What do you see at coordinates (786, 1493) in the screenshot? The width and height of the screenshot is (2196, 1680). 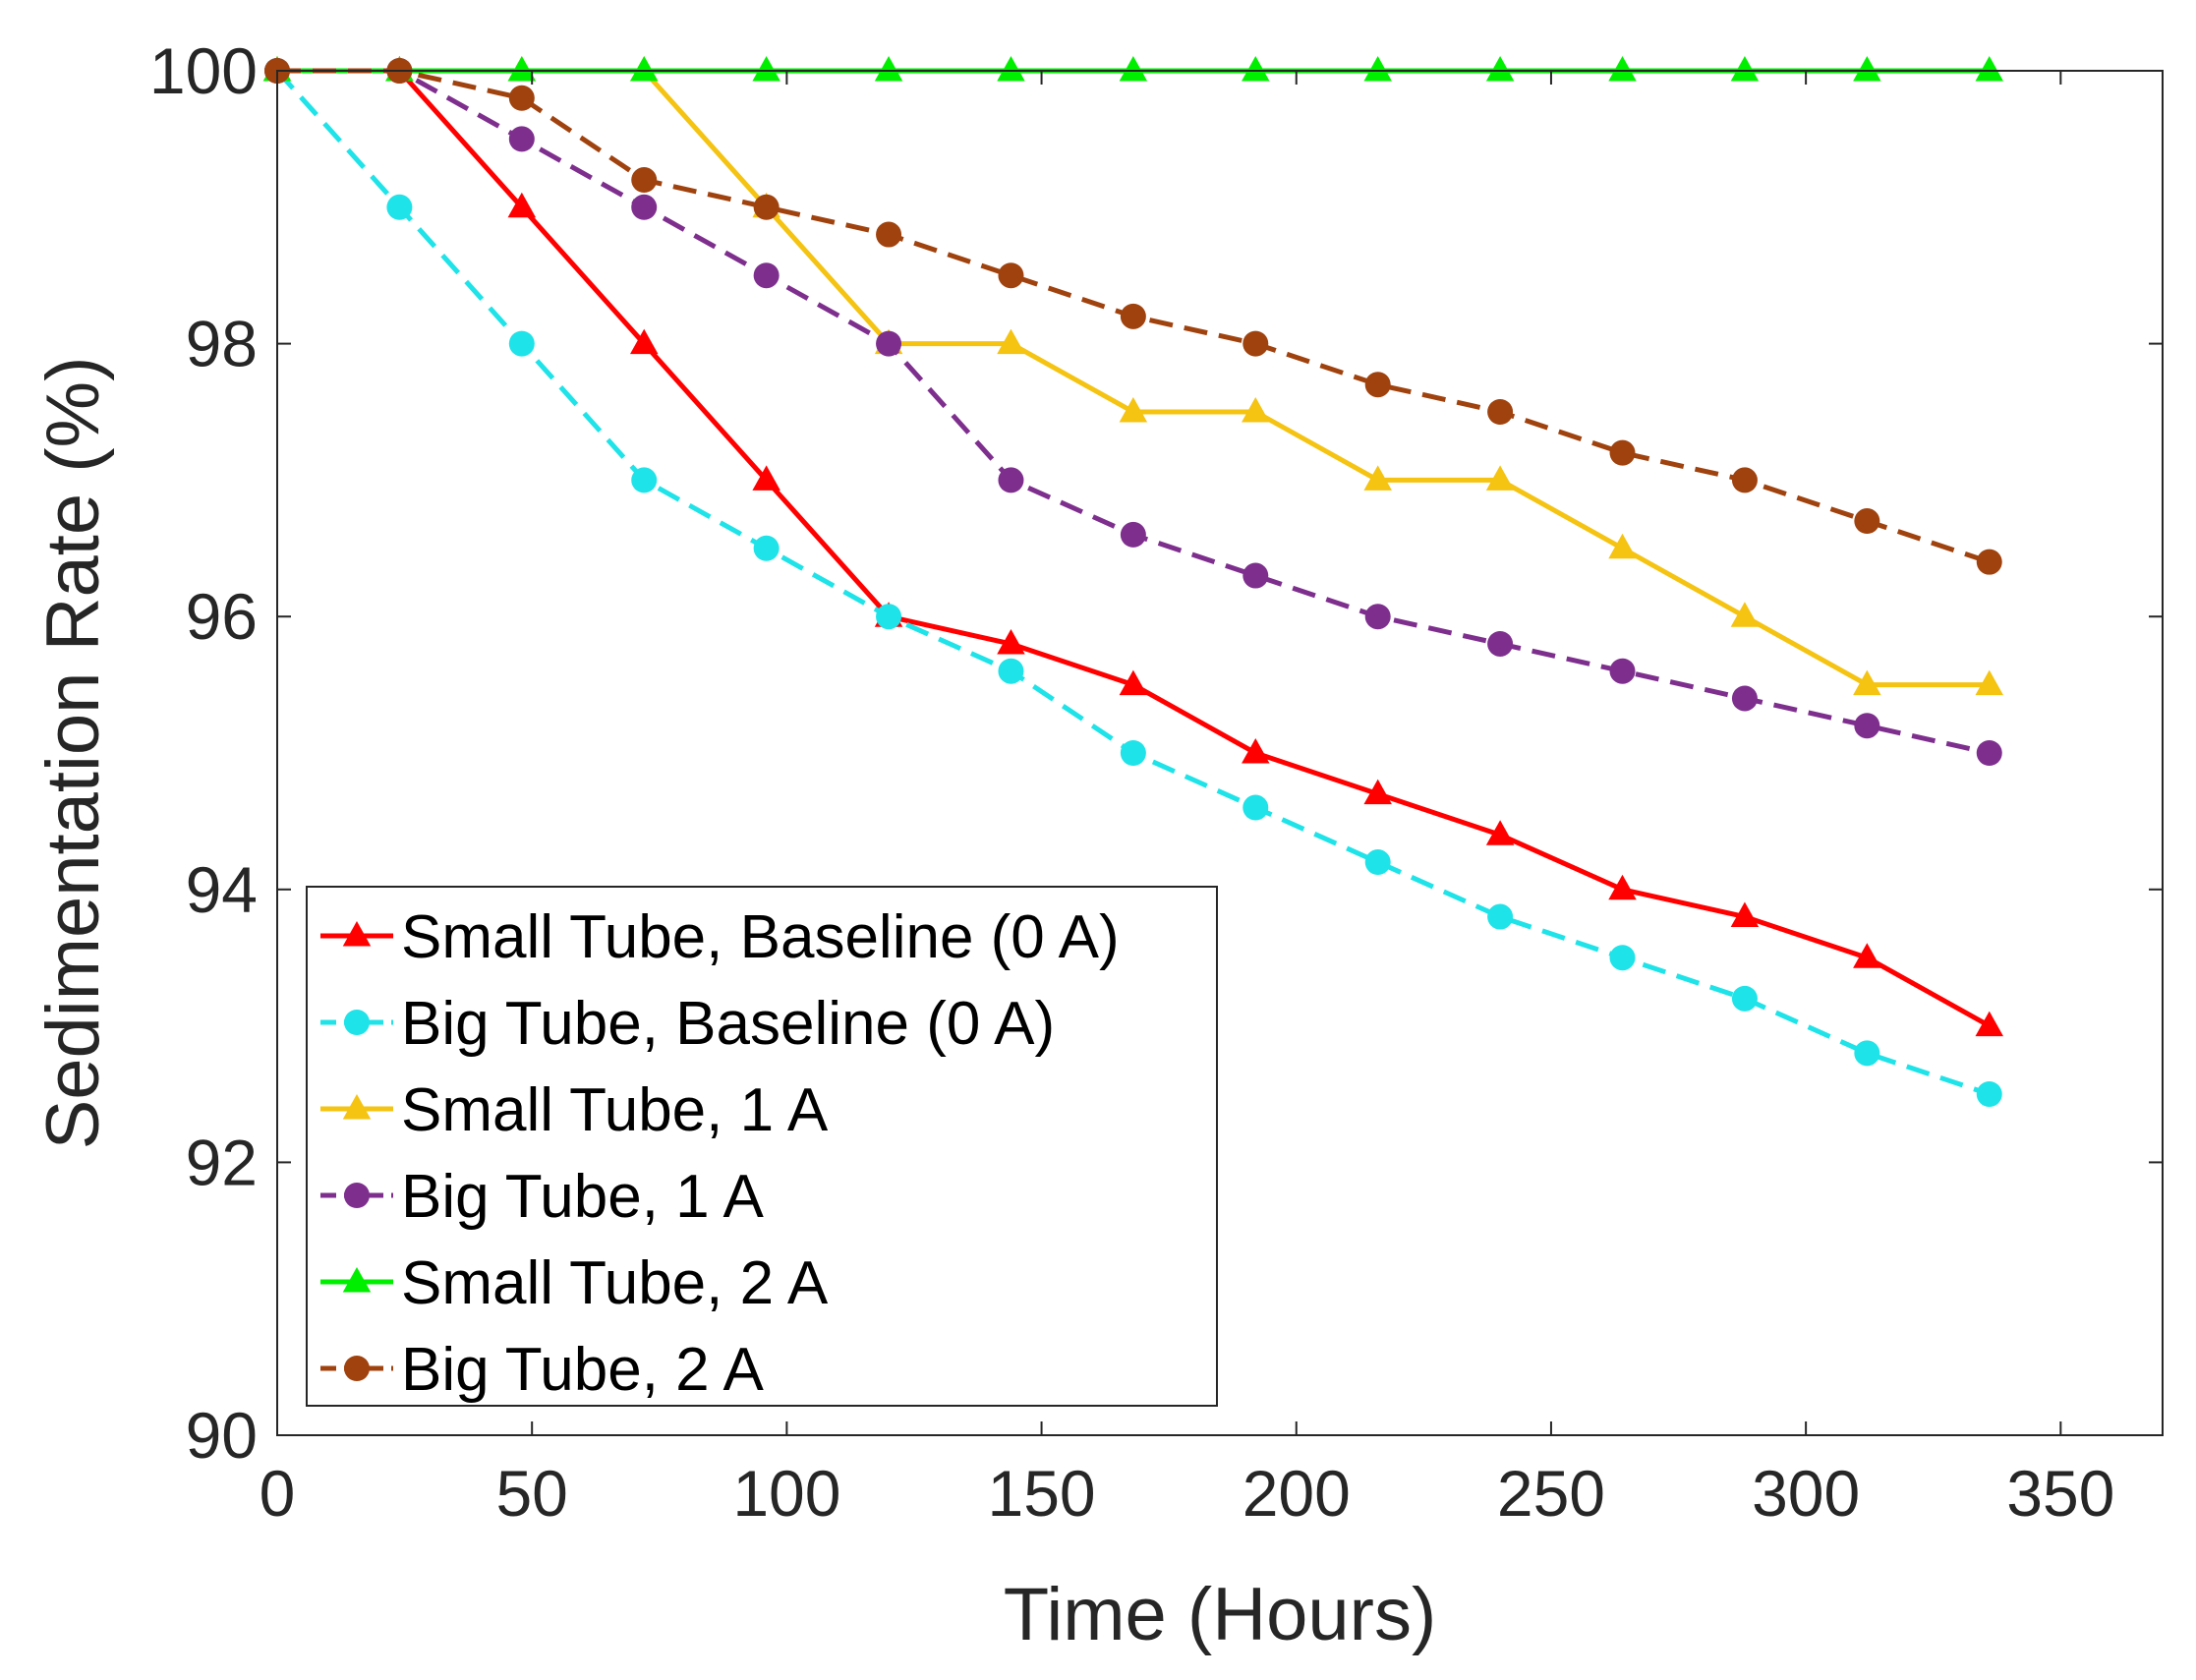 I see `x-tick-label: 100` at bounding box center [786, 1493].